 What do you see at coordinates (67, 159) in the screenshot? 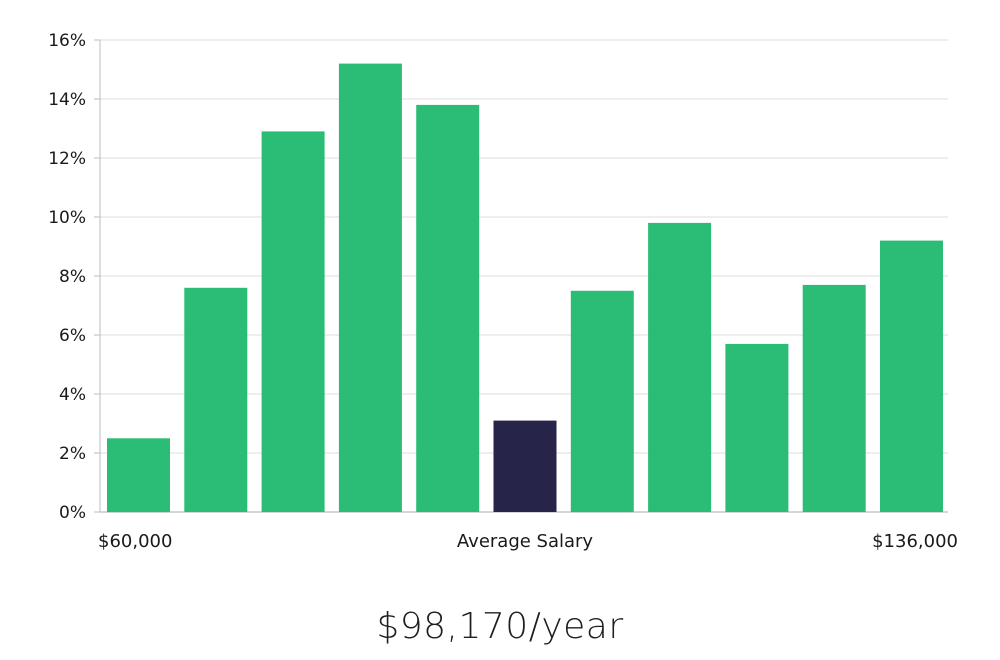
I see `y-tick-label: 12%` at bounding box center [67, 159].